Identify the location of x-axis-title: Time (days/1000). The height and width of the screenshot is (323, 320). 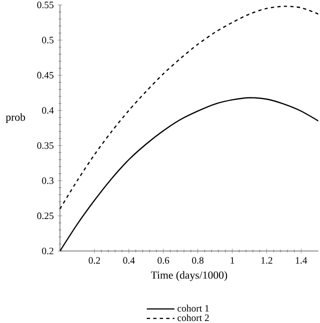
(189, 276).